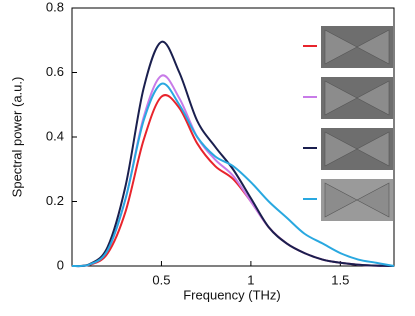  I want to click on x-axis-label: Frequency (THz), so click(232, 294).